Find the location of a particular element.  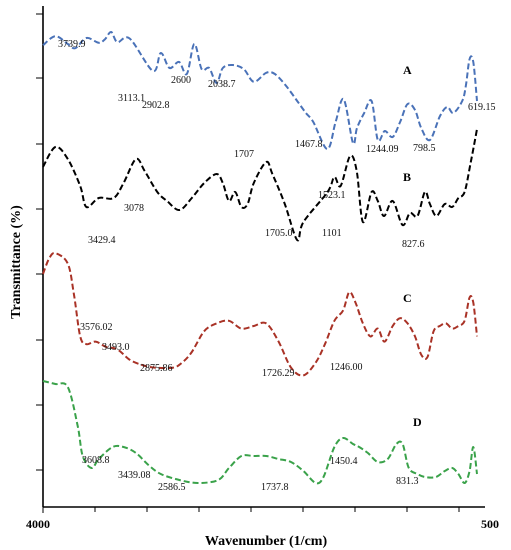

peak-label: 3439.08 is located at coordinates (134, 475).